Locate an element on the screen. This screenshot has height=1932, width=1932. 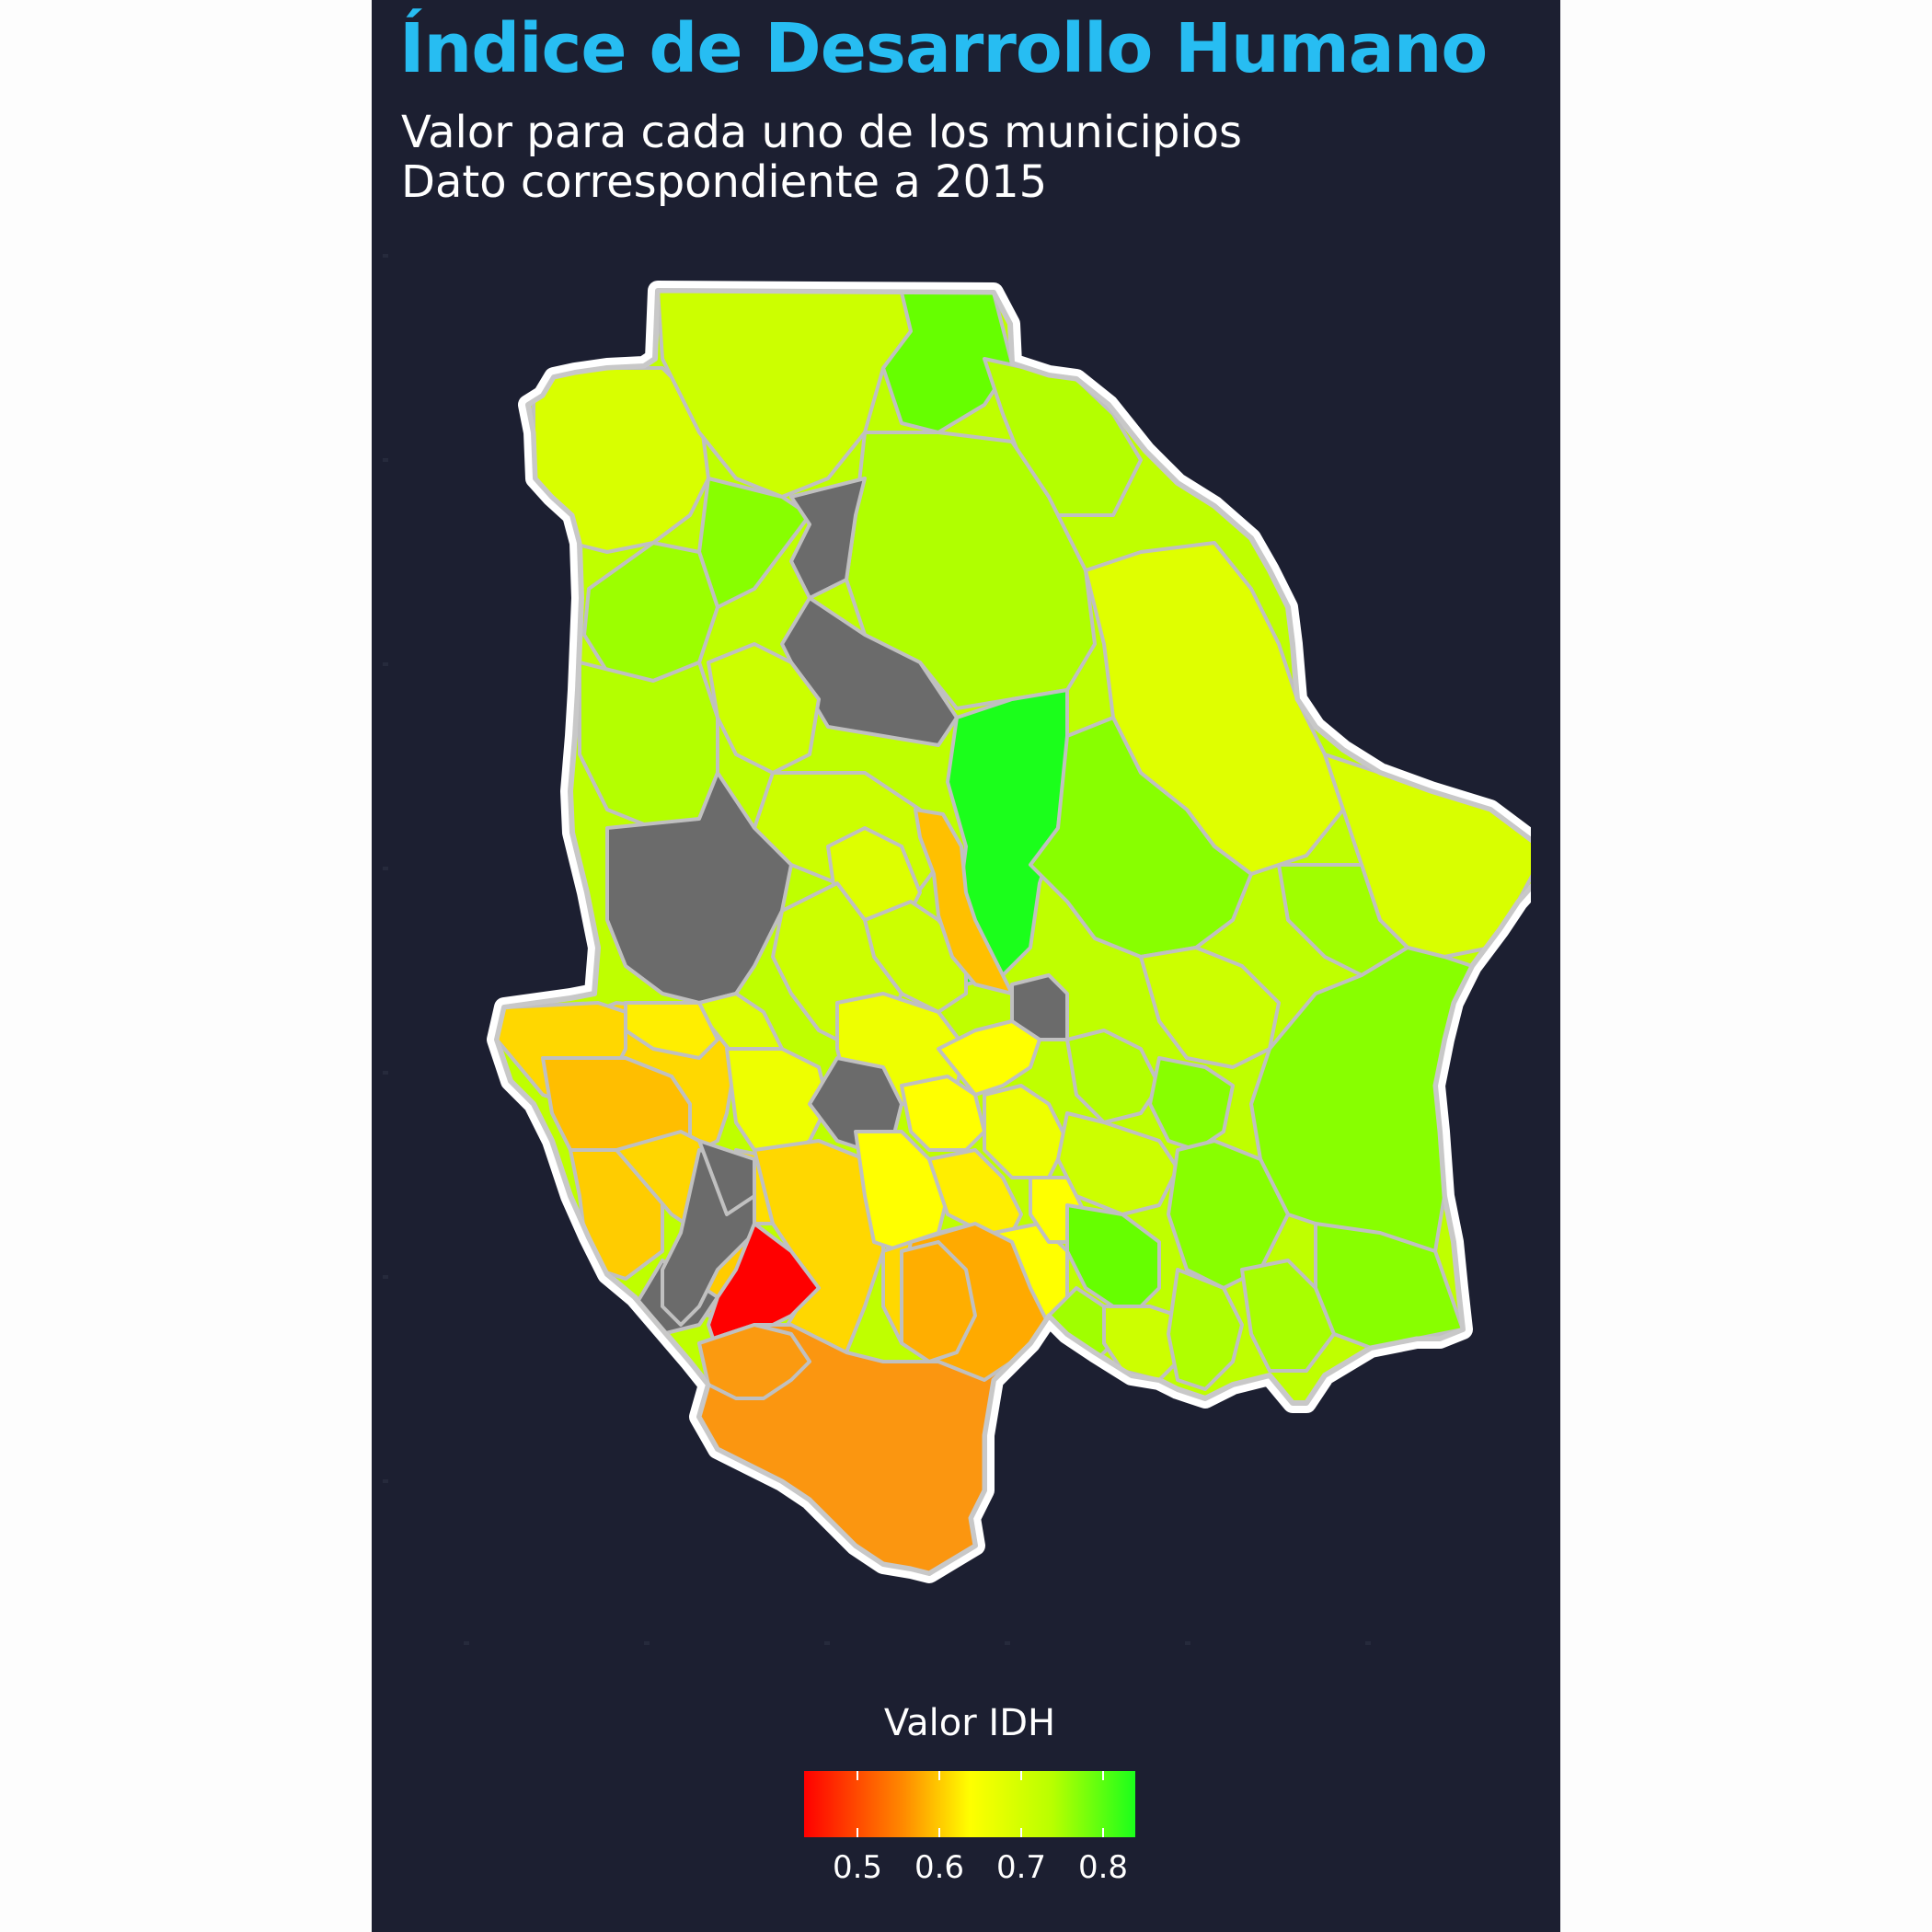
map-title: Índice de Desarrollo Humano is located at coordinates (943, 48).